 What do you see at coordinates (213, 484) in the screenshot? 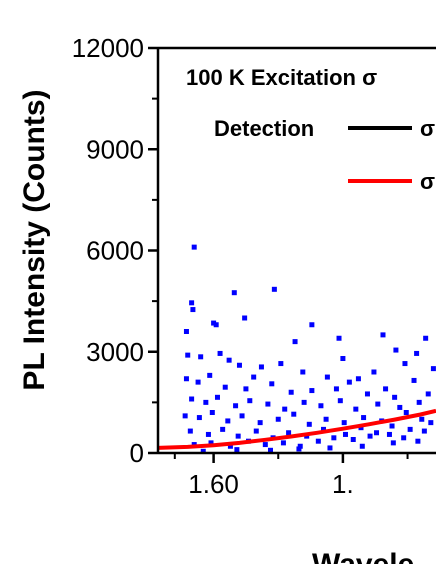
I see `x-tick-label: 1.60` at bounding box center [213, 484].